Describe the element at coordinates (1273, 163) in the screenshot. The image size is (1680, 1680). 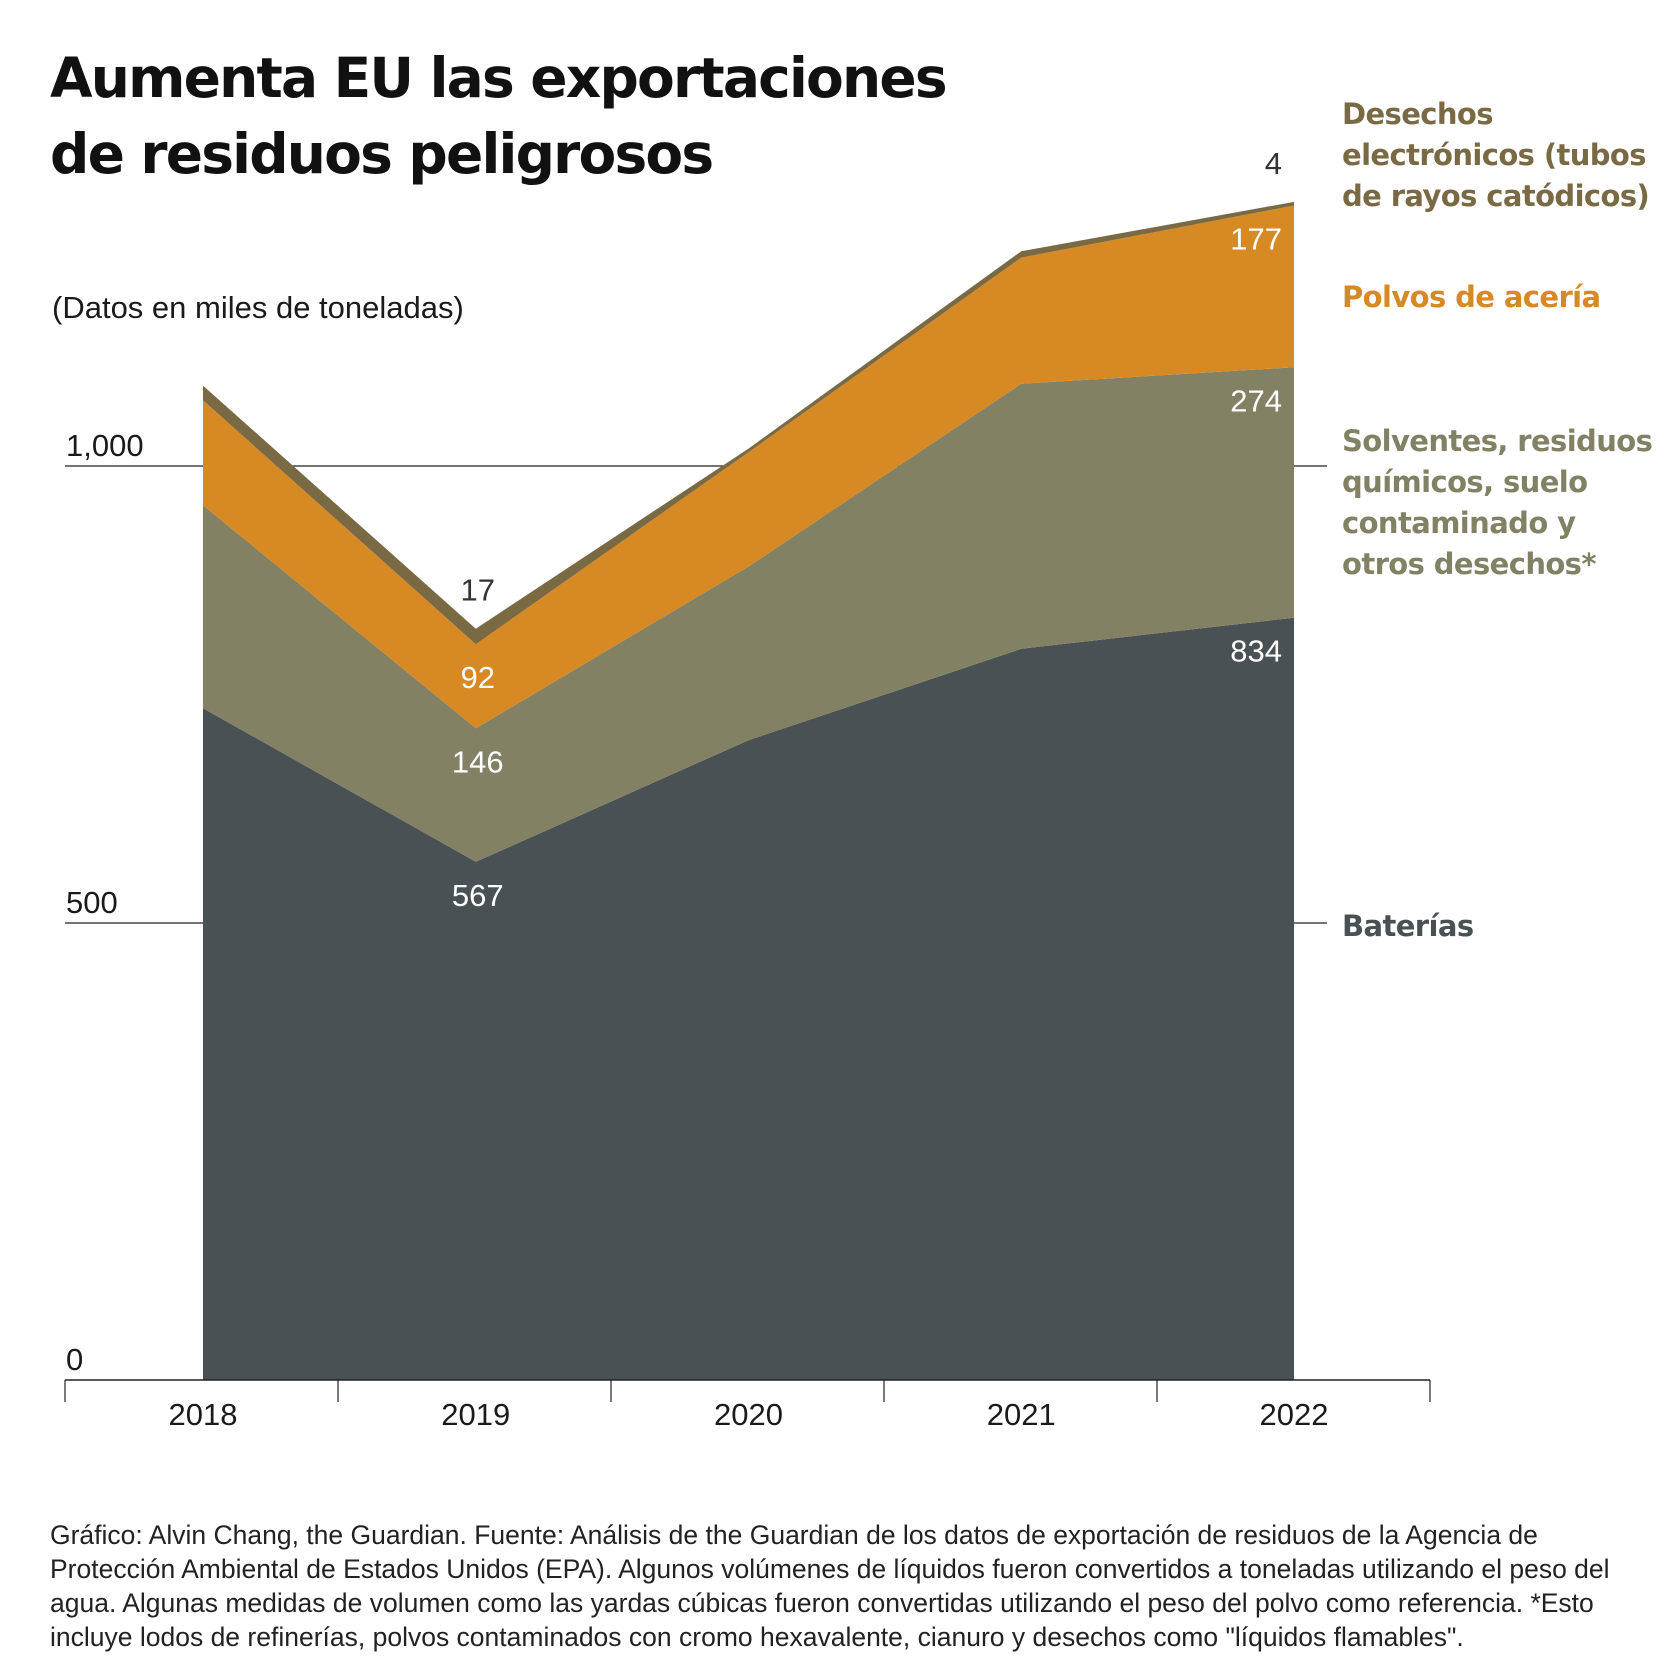
I see `data-label-electronicos-2022: 4` at that location.